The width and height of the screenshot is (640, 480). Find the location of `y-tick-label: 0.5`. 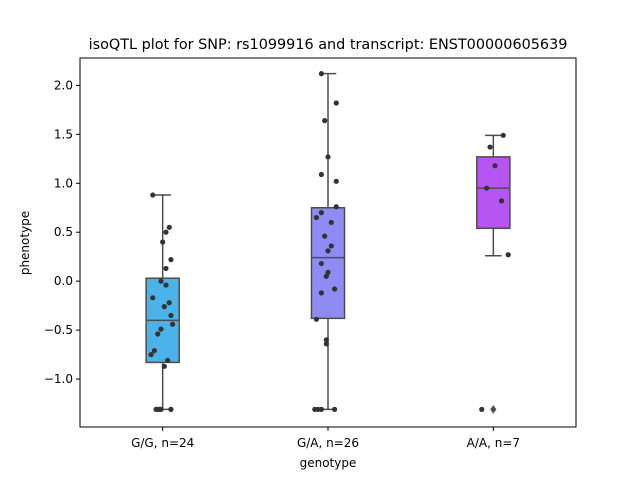

y-tick-label: 0.5 is located at coordinates (63, 232).